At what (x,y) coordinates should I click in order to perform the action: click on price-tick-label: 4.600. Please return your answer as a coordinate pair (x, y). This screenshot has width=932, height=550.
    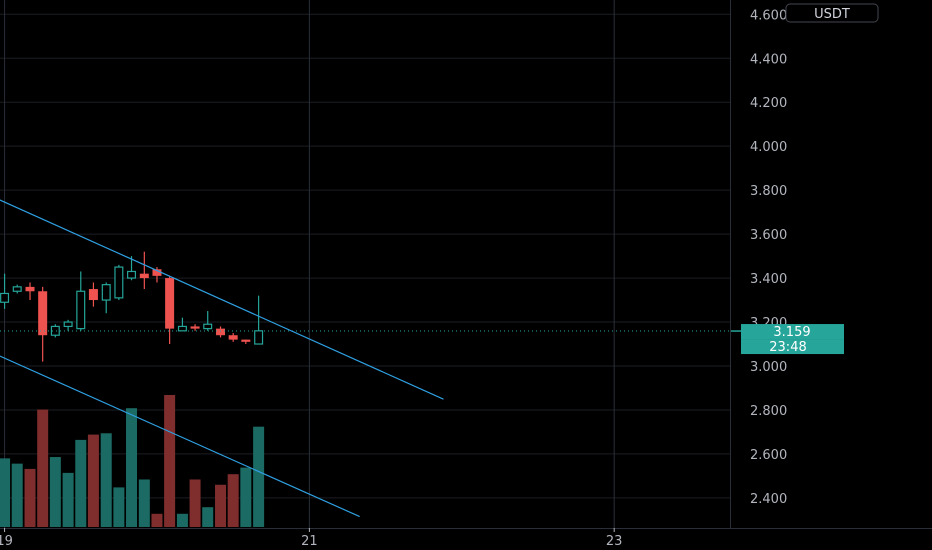
    Looking at the image, I should click on (768, 15).